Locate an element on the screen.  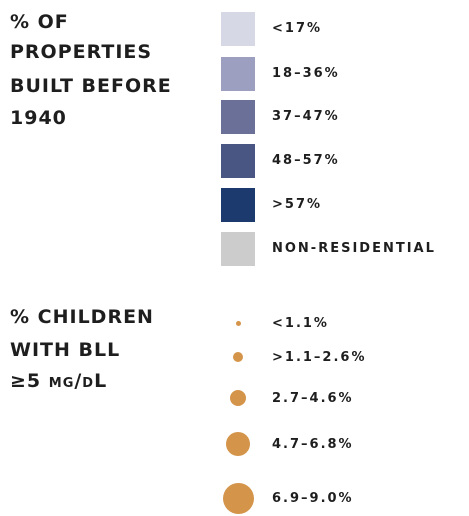
legend-label: <1.1% is located at coordinates (300, 323).